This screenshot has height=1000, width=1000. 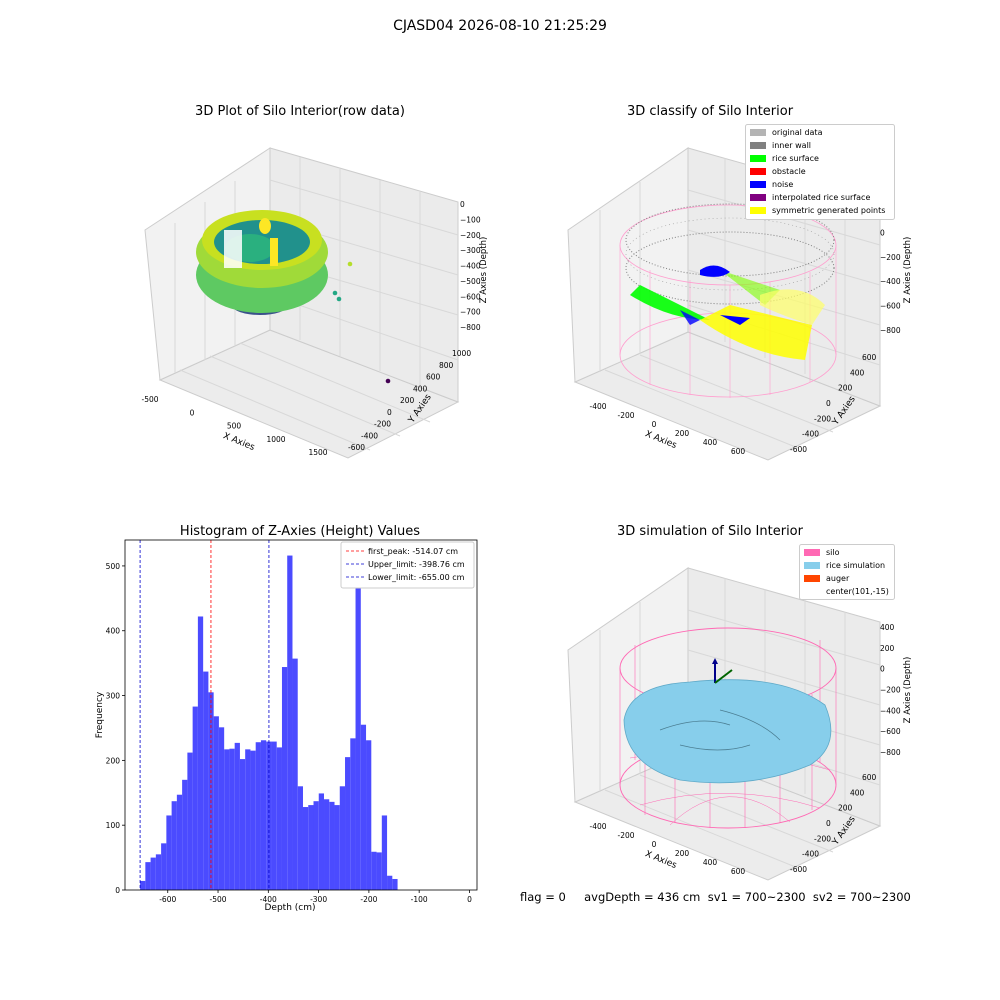 I want to click on legend-item: auger, so click(x=838, y=578).